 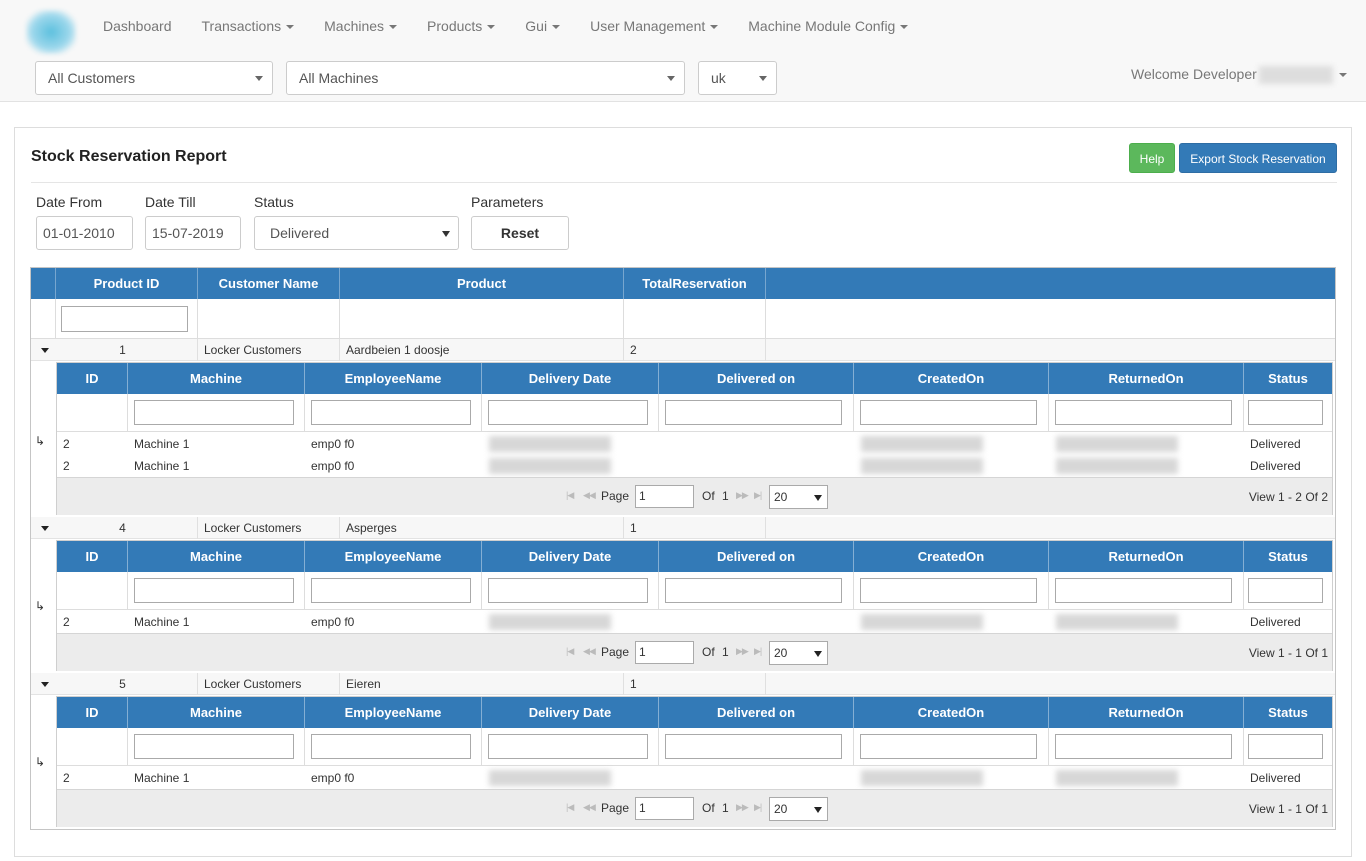 I want to click on nav-machine-module-config: Machine Module Config, so click(x=828, y=26).